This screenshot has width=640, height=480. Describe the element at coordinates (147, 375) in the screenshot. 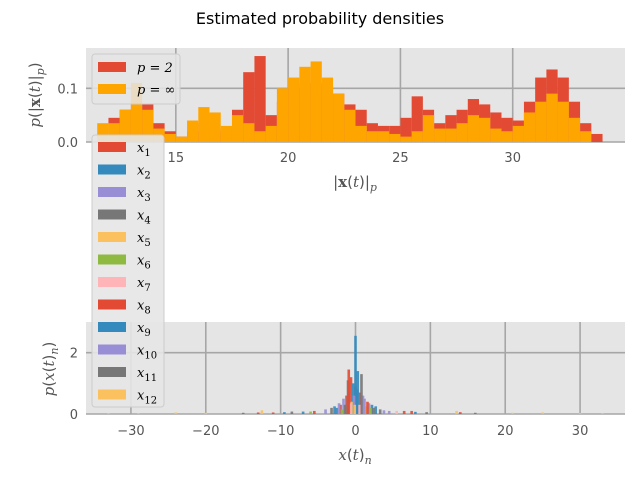

I see `bottom-legend-label: x11` at that location.